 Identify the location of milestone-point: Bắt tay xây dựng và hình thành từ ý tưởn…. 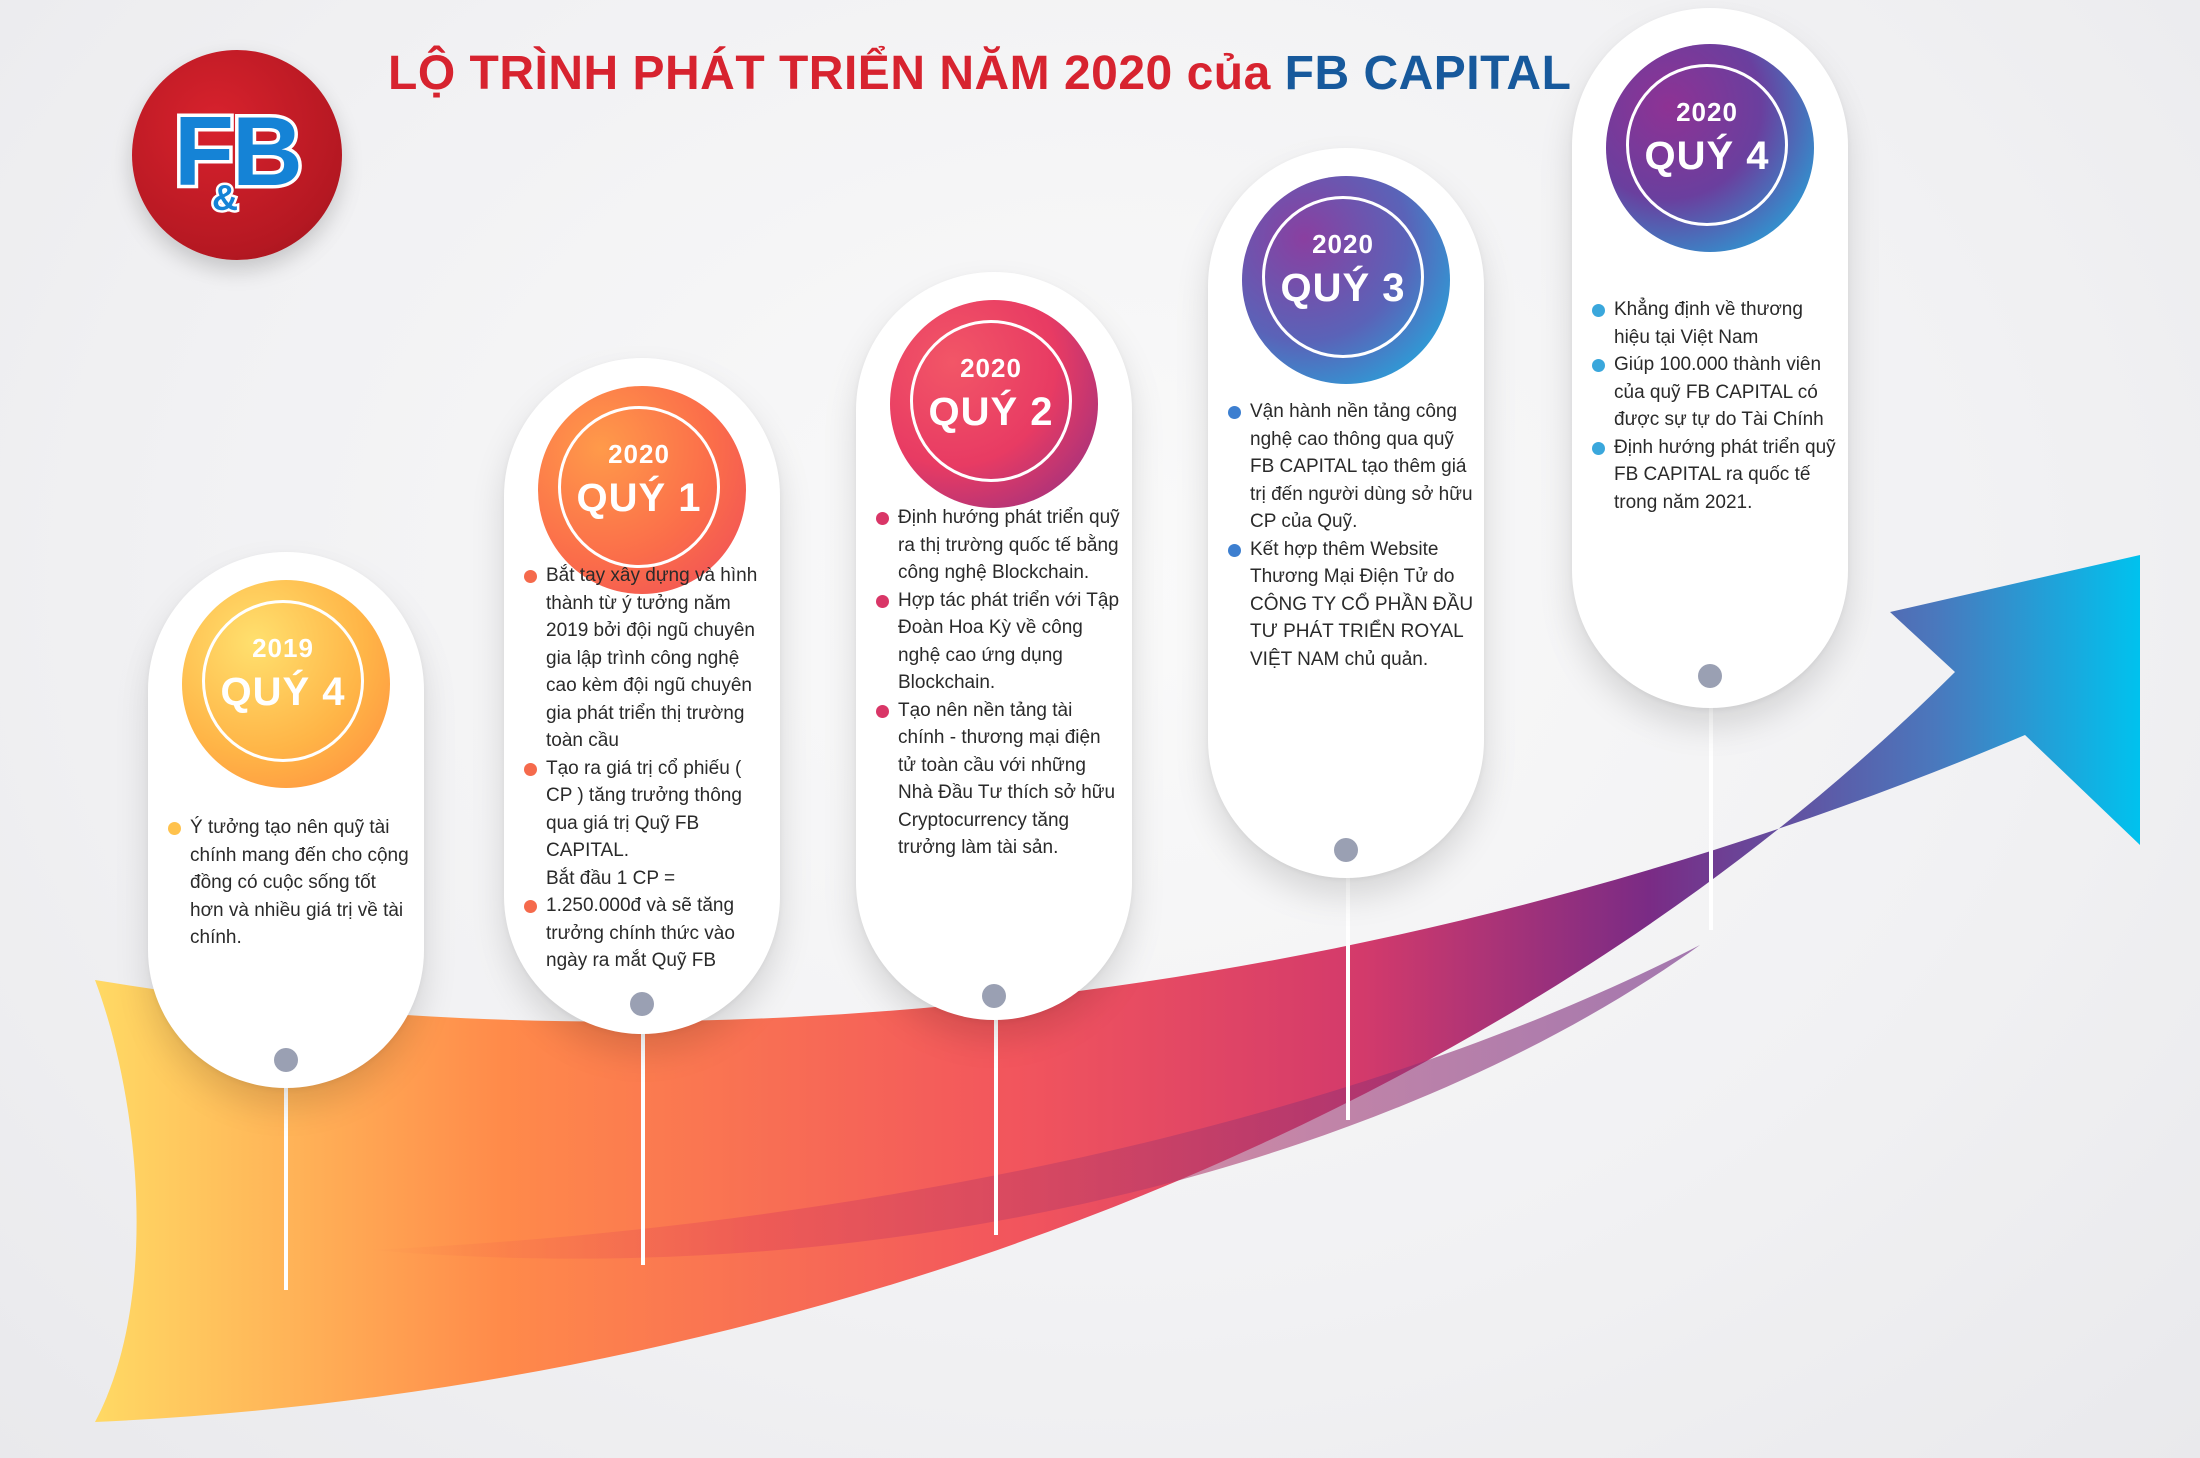
(647, 658).